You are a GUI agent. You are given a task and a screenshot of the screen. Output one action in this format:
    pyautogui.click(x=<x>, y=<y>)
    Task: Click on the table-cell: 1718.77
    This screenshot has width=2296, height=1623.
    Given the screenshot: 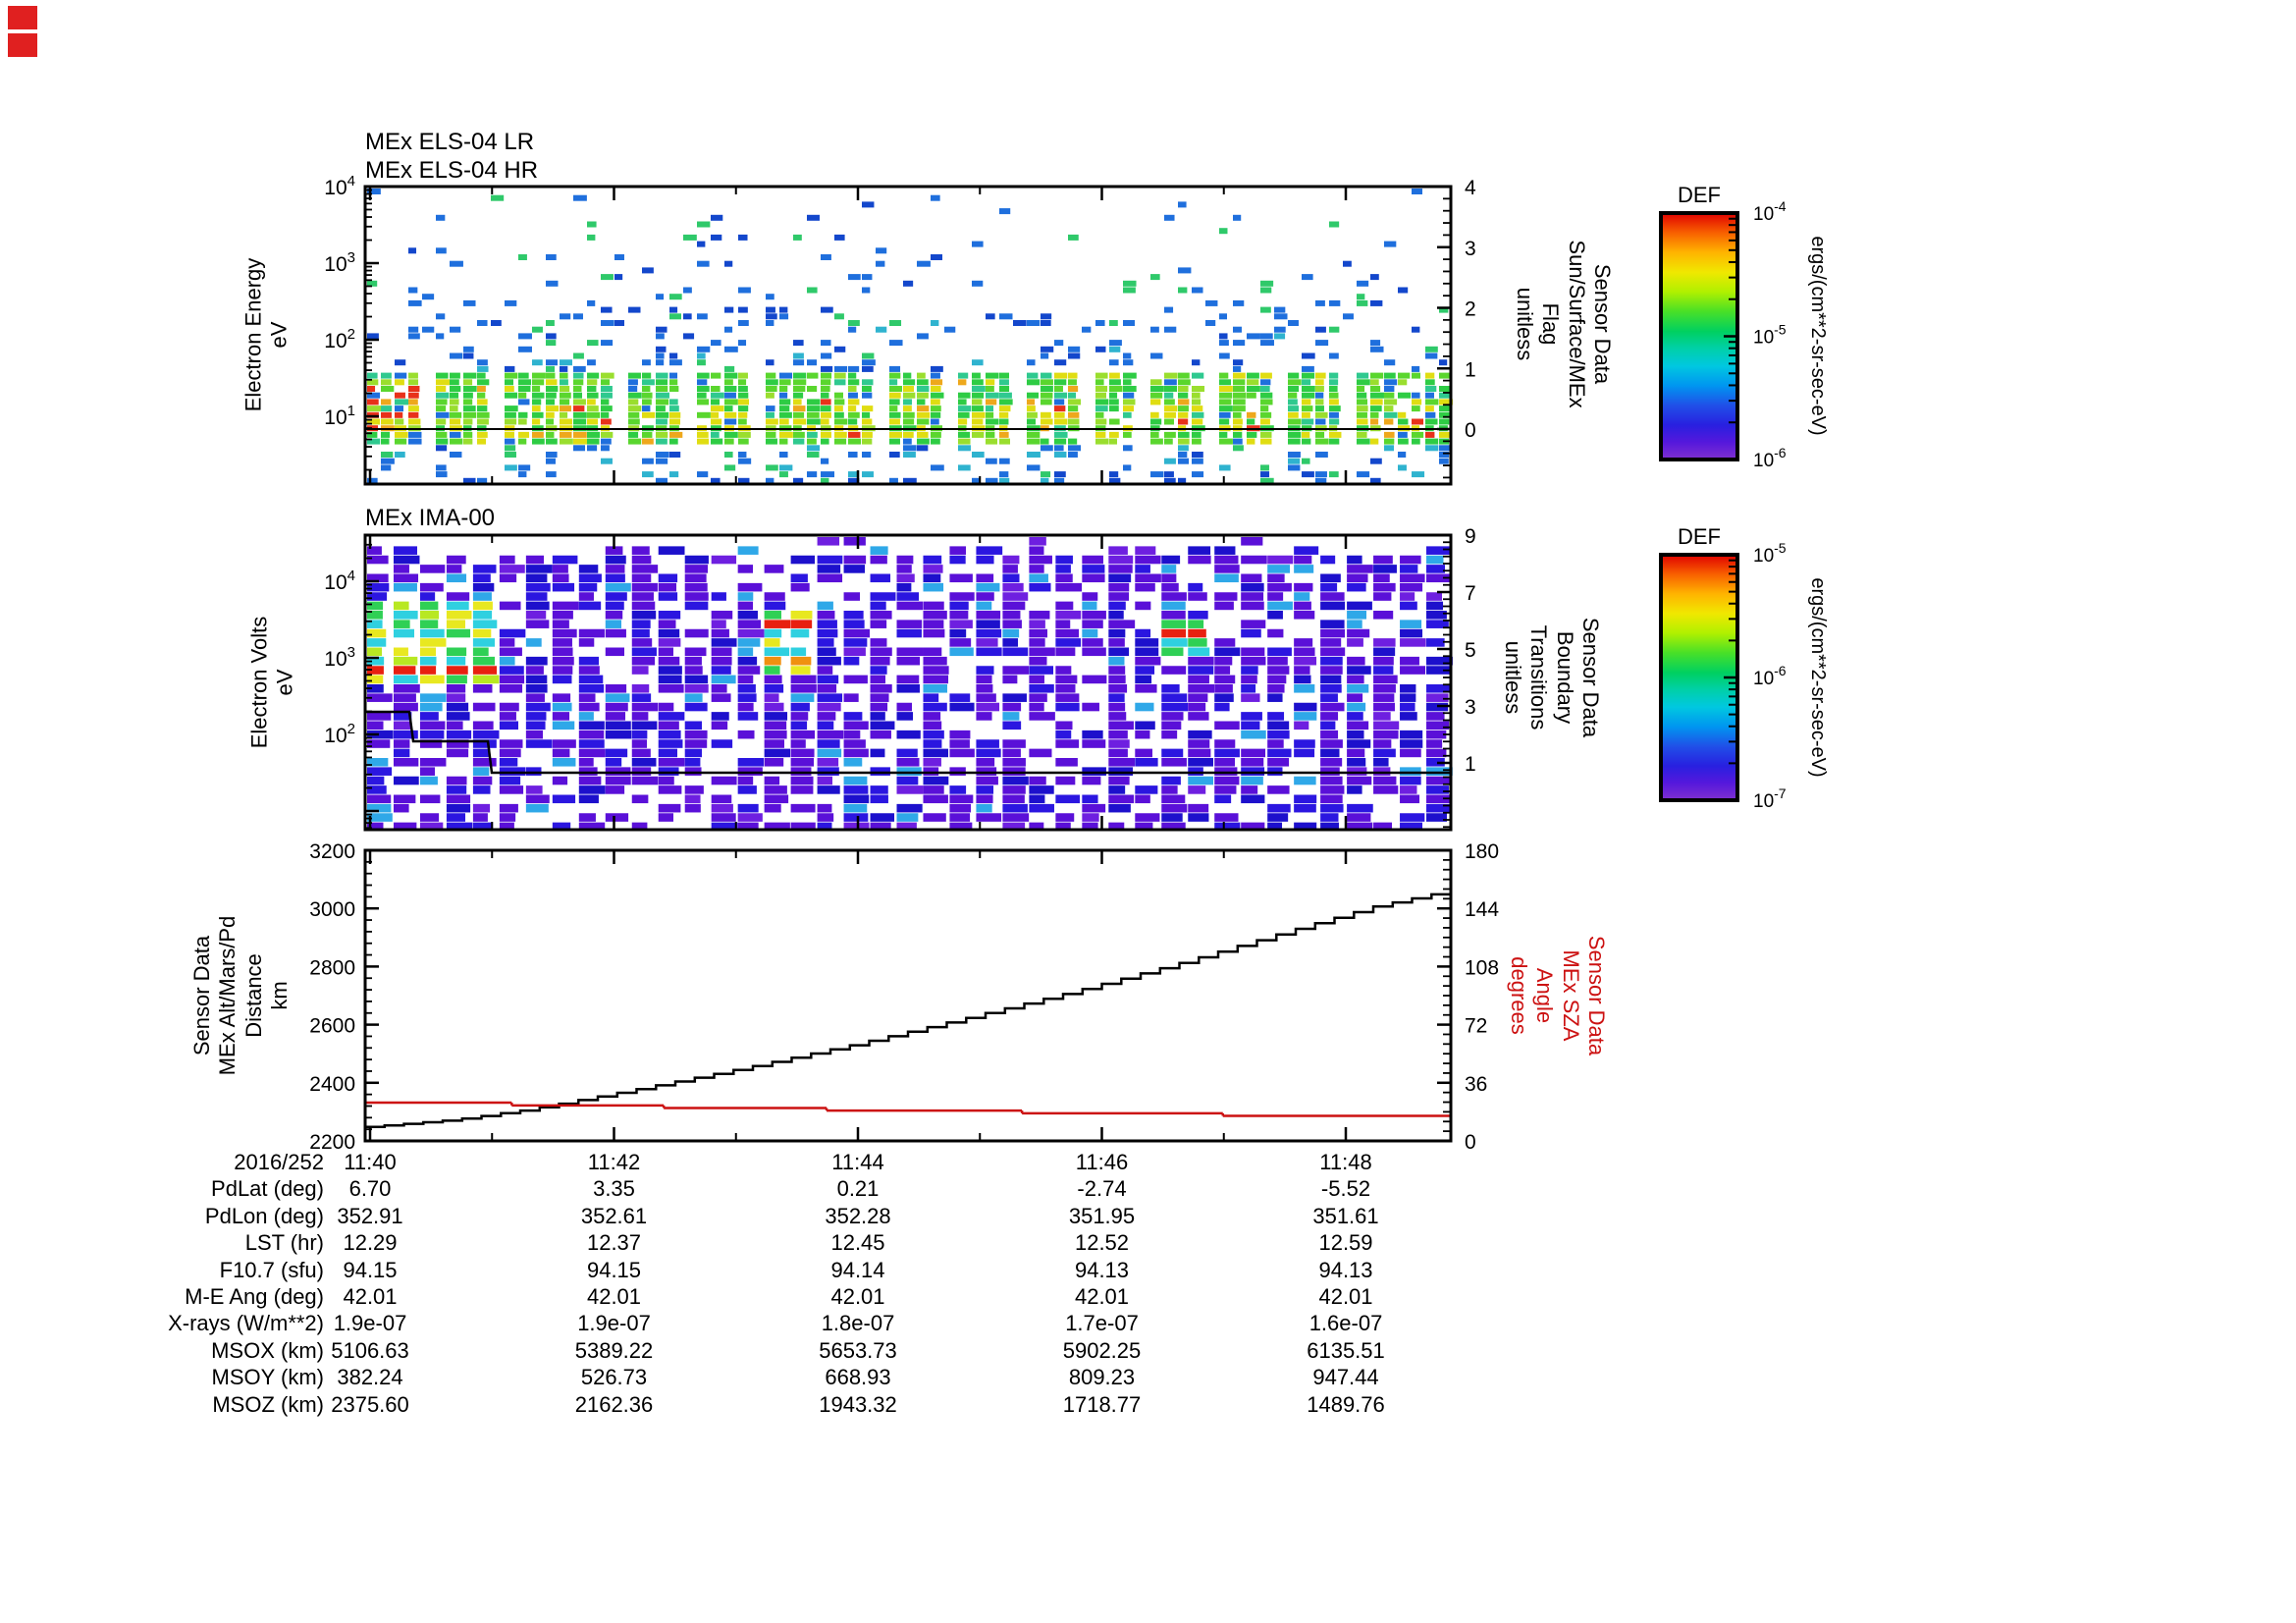 What is the action you would take?
    pyautogui.click(x=1102, y=1404)
    